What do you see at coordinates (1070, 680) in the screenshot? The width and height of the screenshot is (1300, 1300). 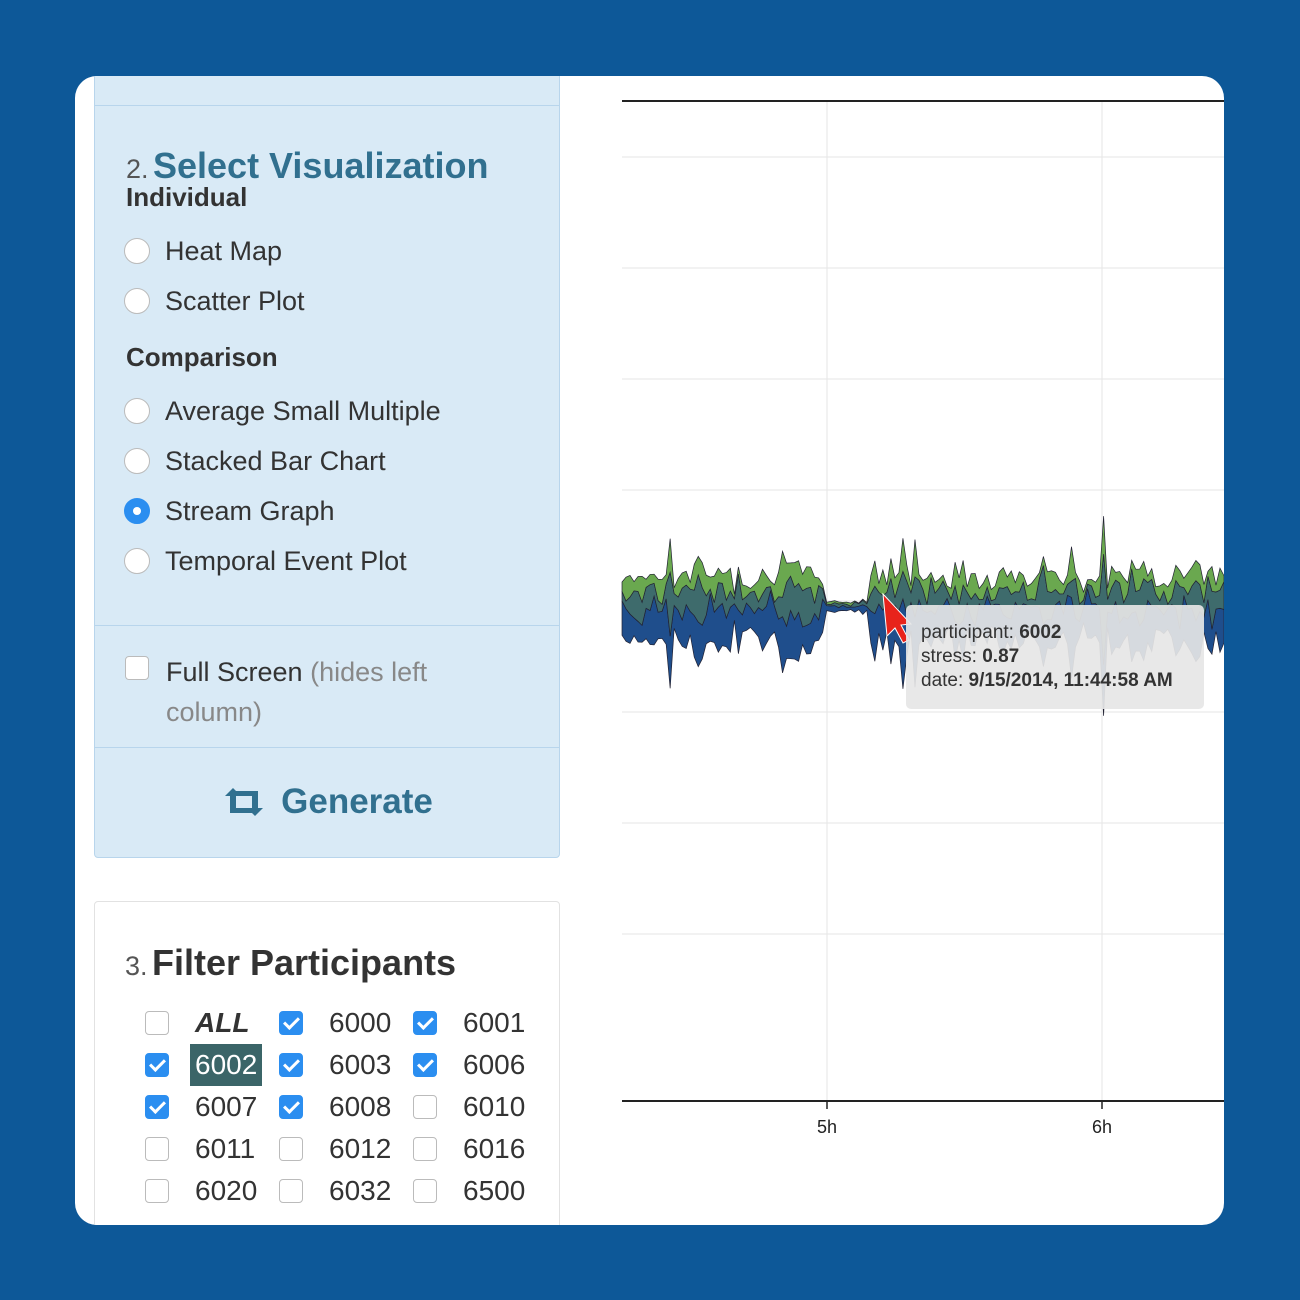 I see `tooltip-date-value: 9/15/2014, 11:44:58 AM` at bounding box center [1070, 680].